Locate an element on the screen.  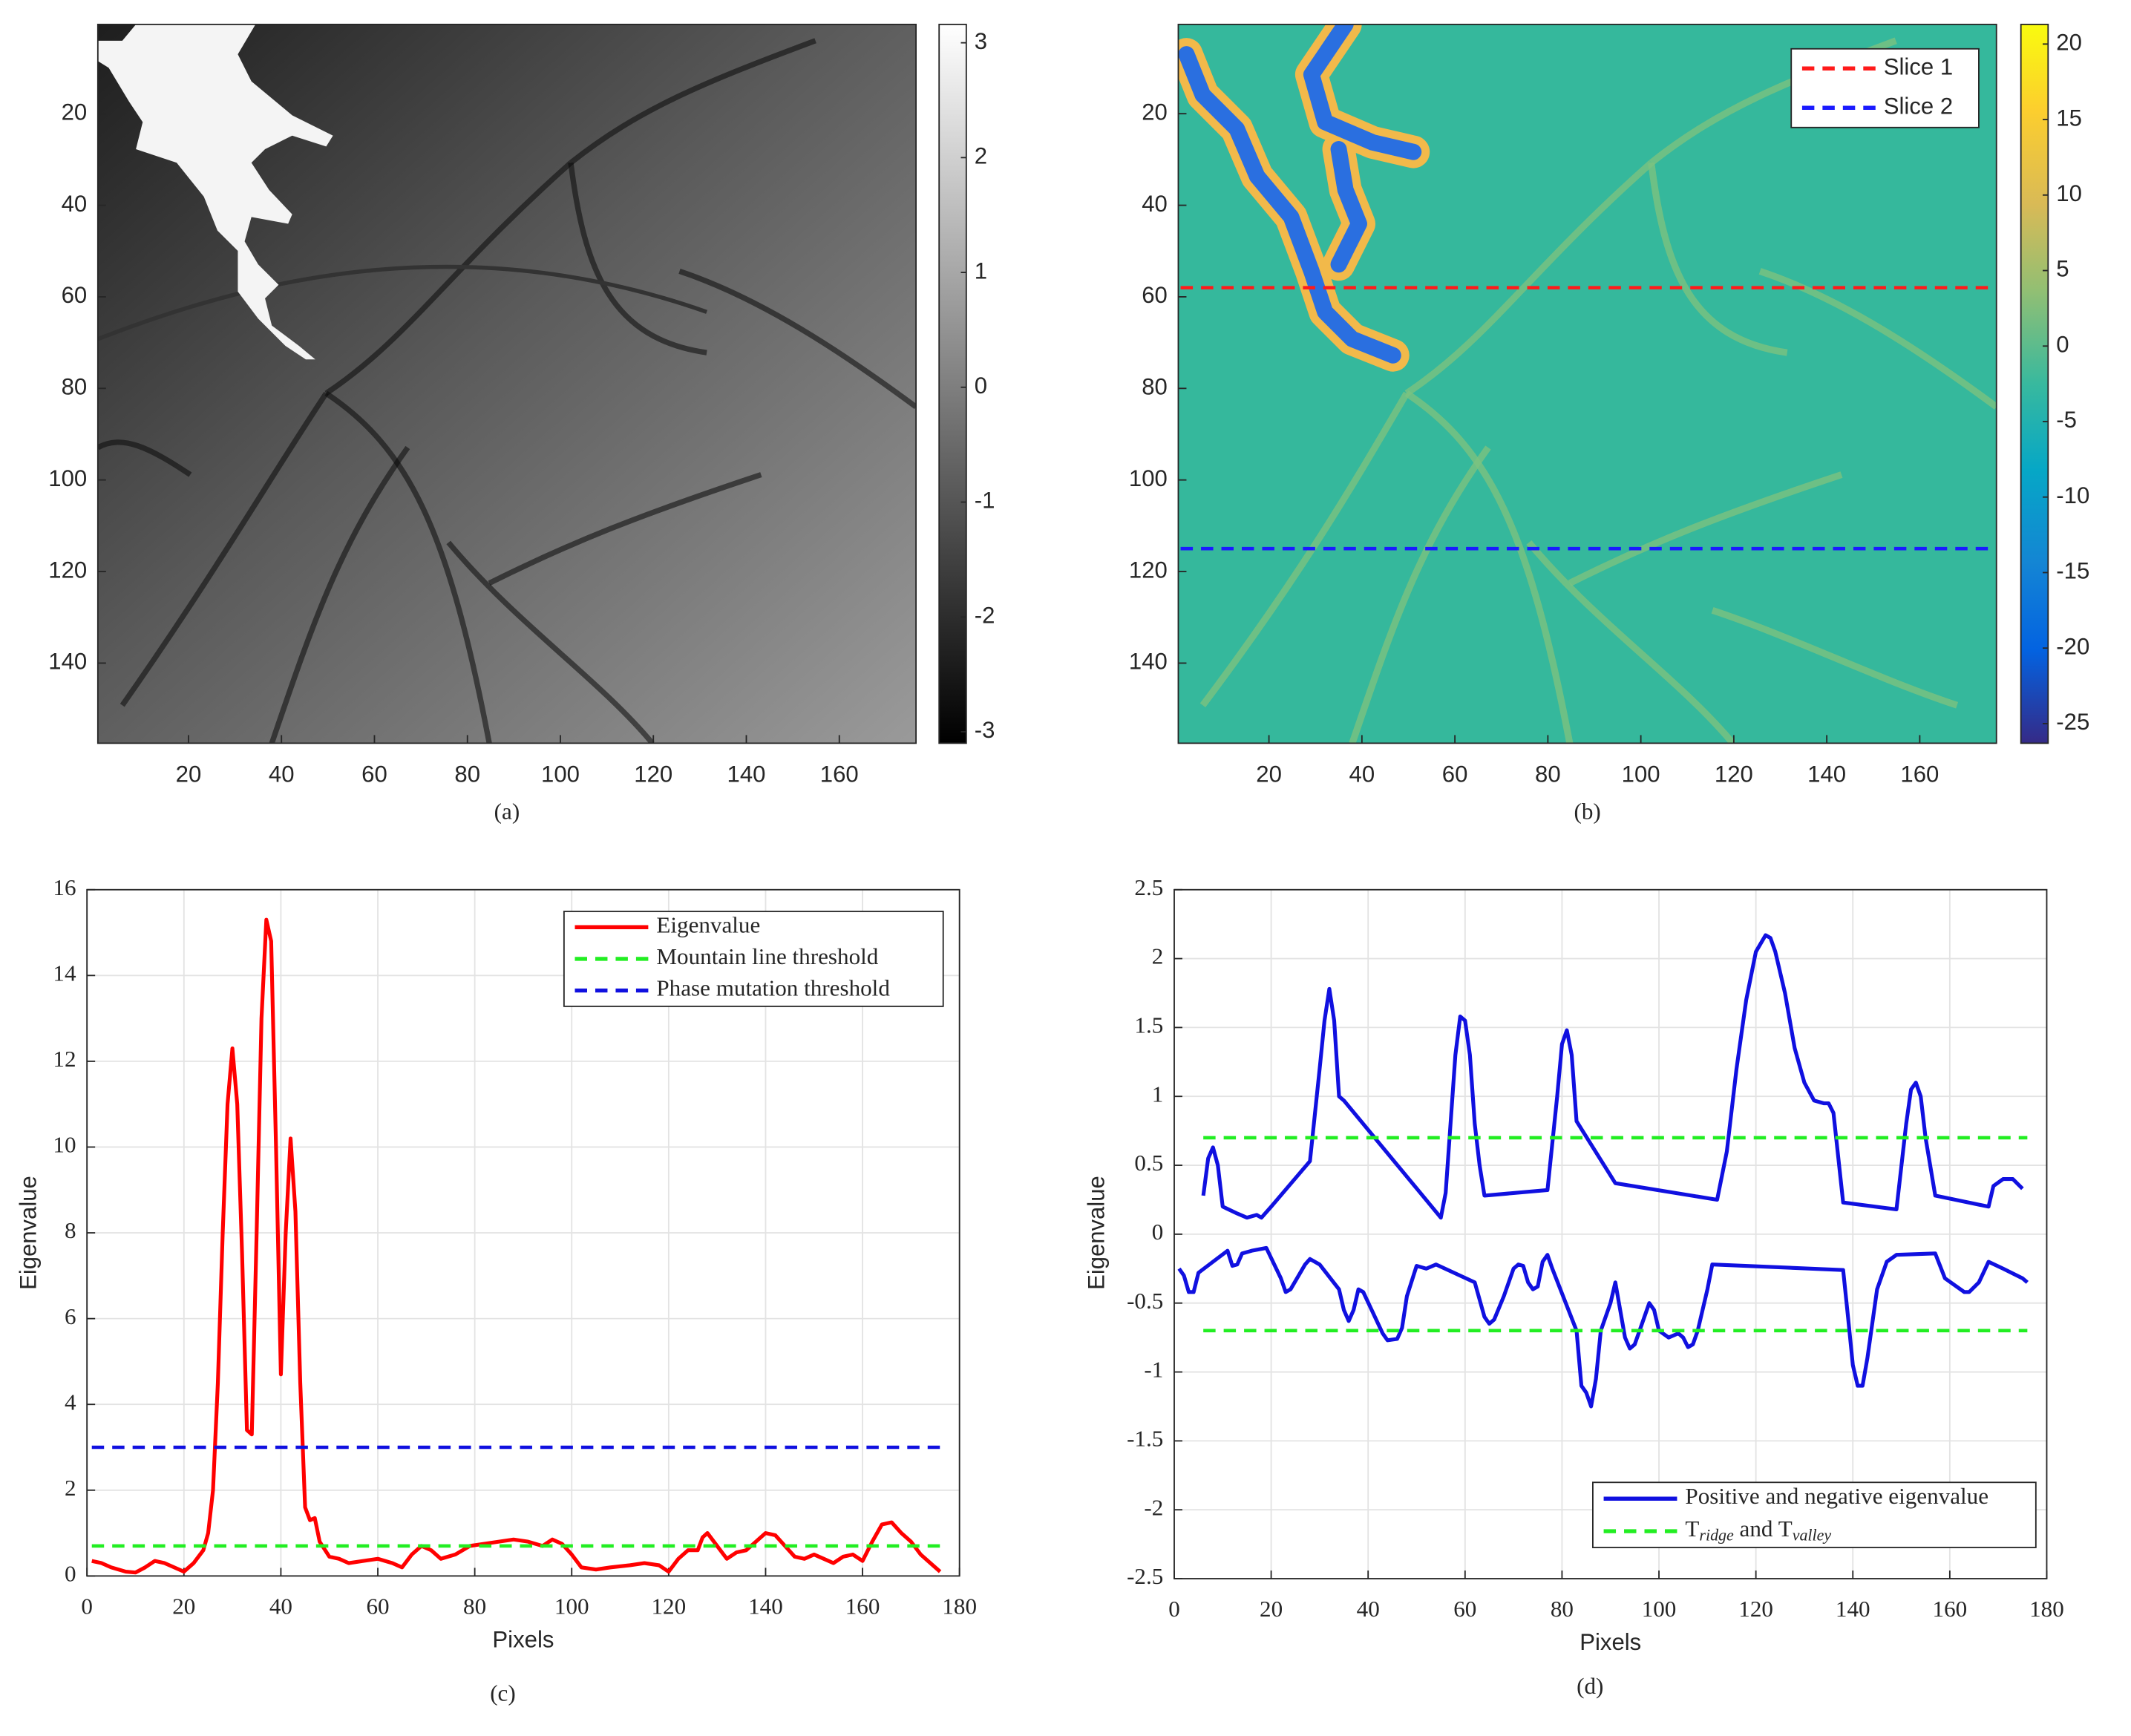
legend-label: Slice 2 is located at coordinates (1918, 106).